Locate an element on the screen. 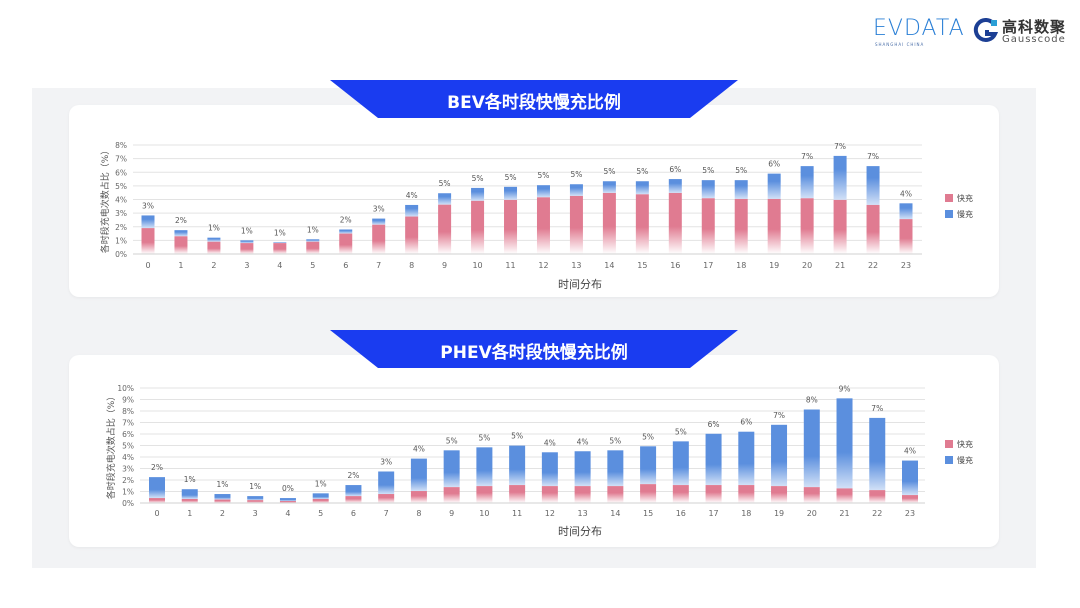 This screenshot has width=1080, height=608. data-label: 0% is located at coordinates (288, 488).